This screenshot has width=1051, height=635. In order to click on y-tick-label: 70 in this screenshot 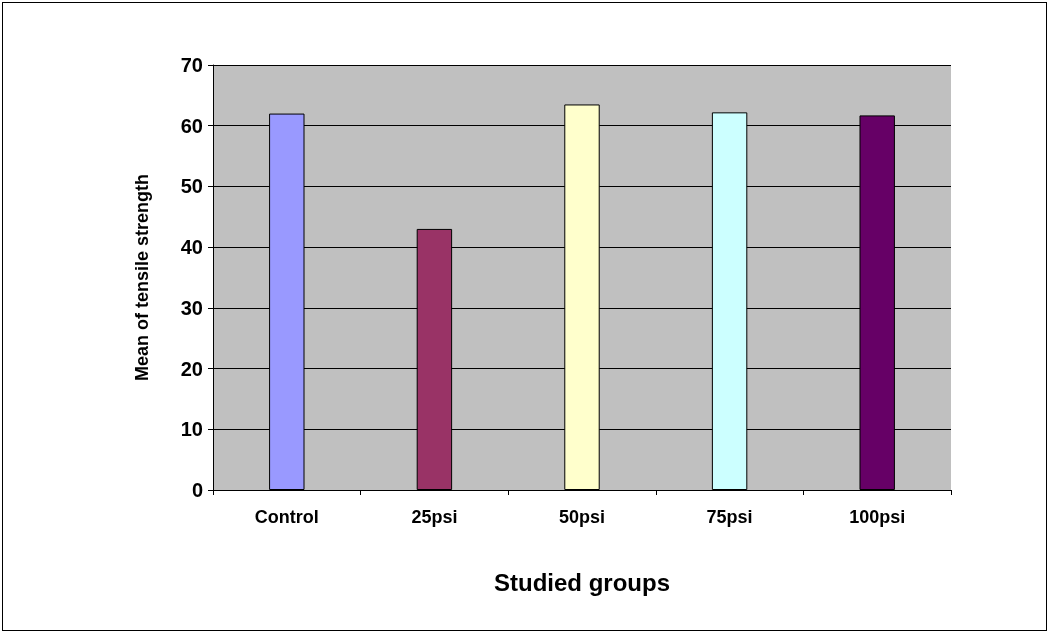, I will do `click(191, 65)`.